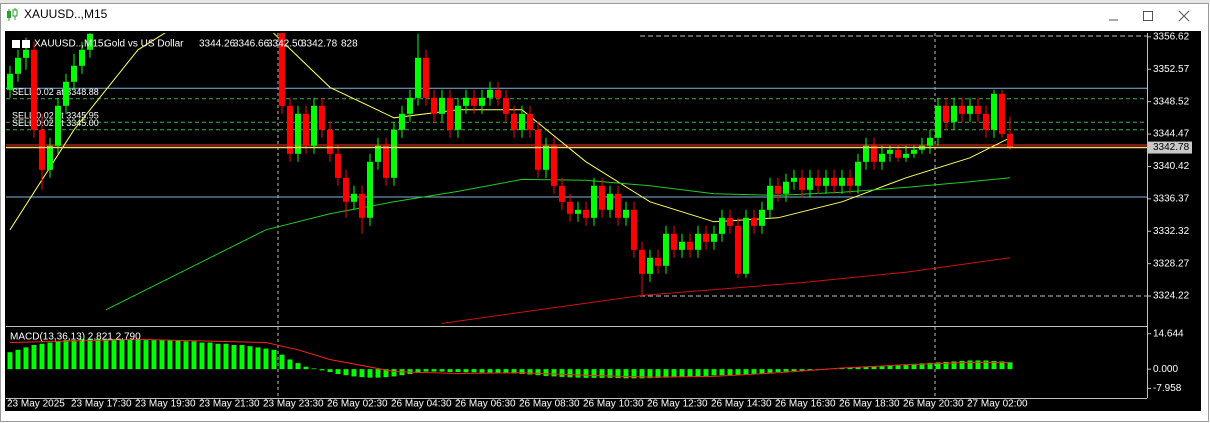 This screenshot has width=1210, height=423. I want to click on maximize-button, so click(1148, 16).